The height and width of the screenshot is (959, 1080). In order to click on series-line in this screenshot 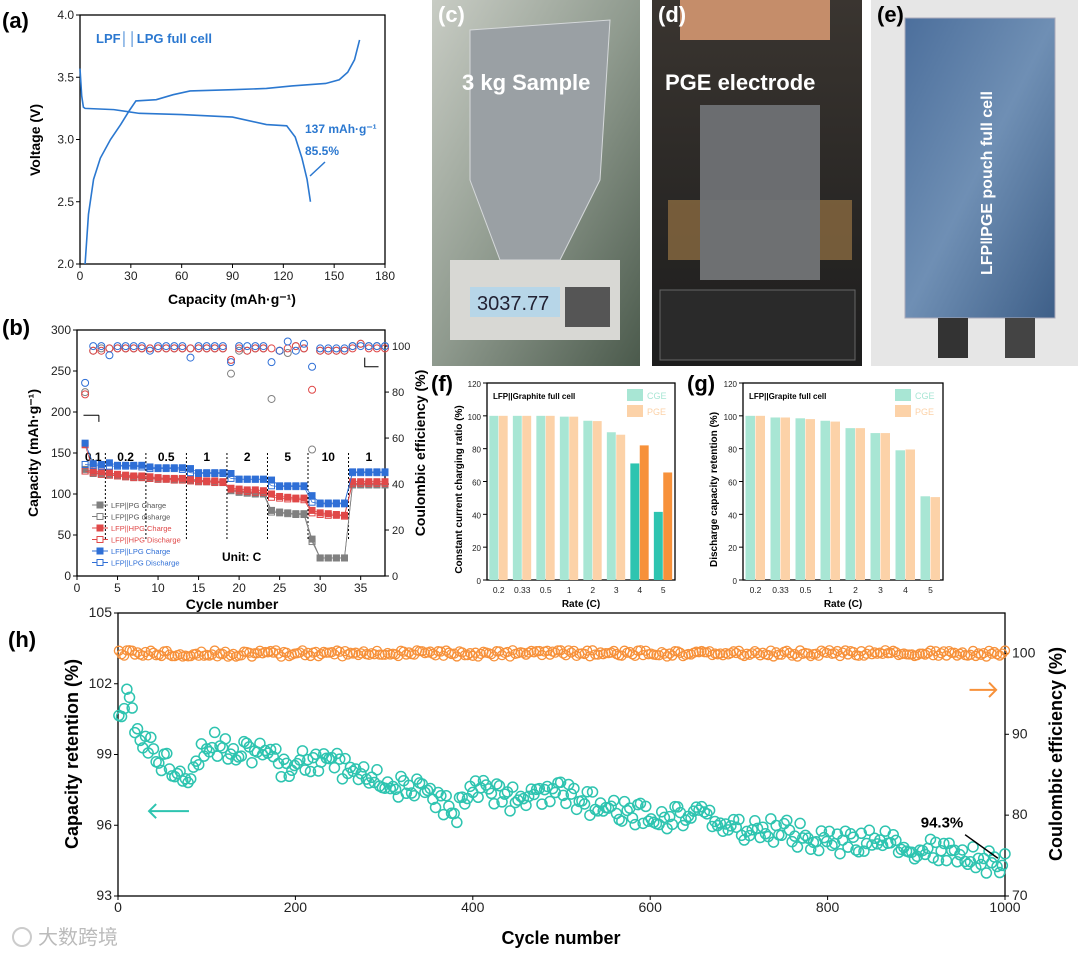, I will do `click(235, 484)`.